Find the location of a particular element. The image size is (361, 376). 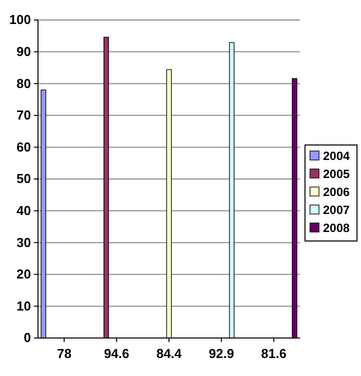

y-tick-label: 50 is located at coordinates (23, 178).